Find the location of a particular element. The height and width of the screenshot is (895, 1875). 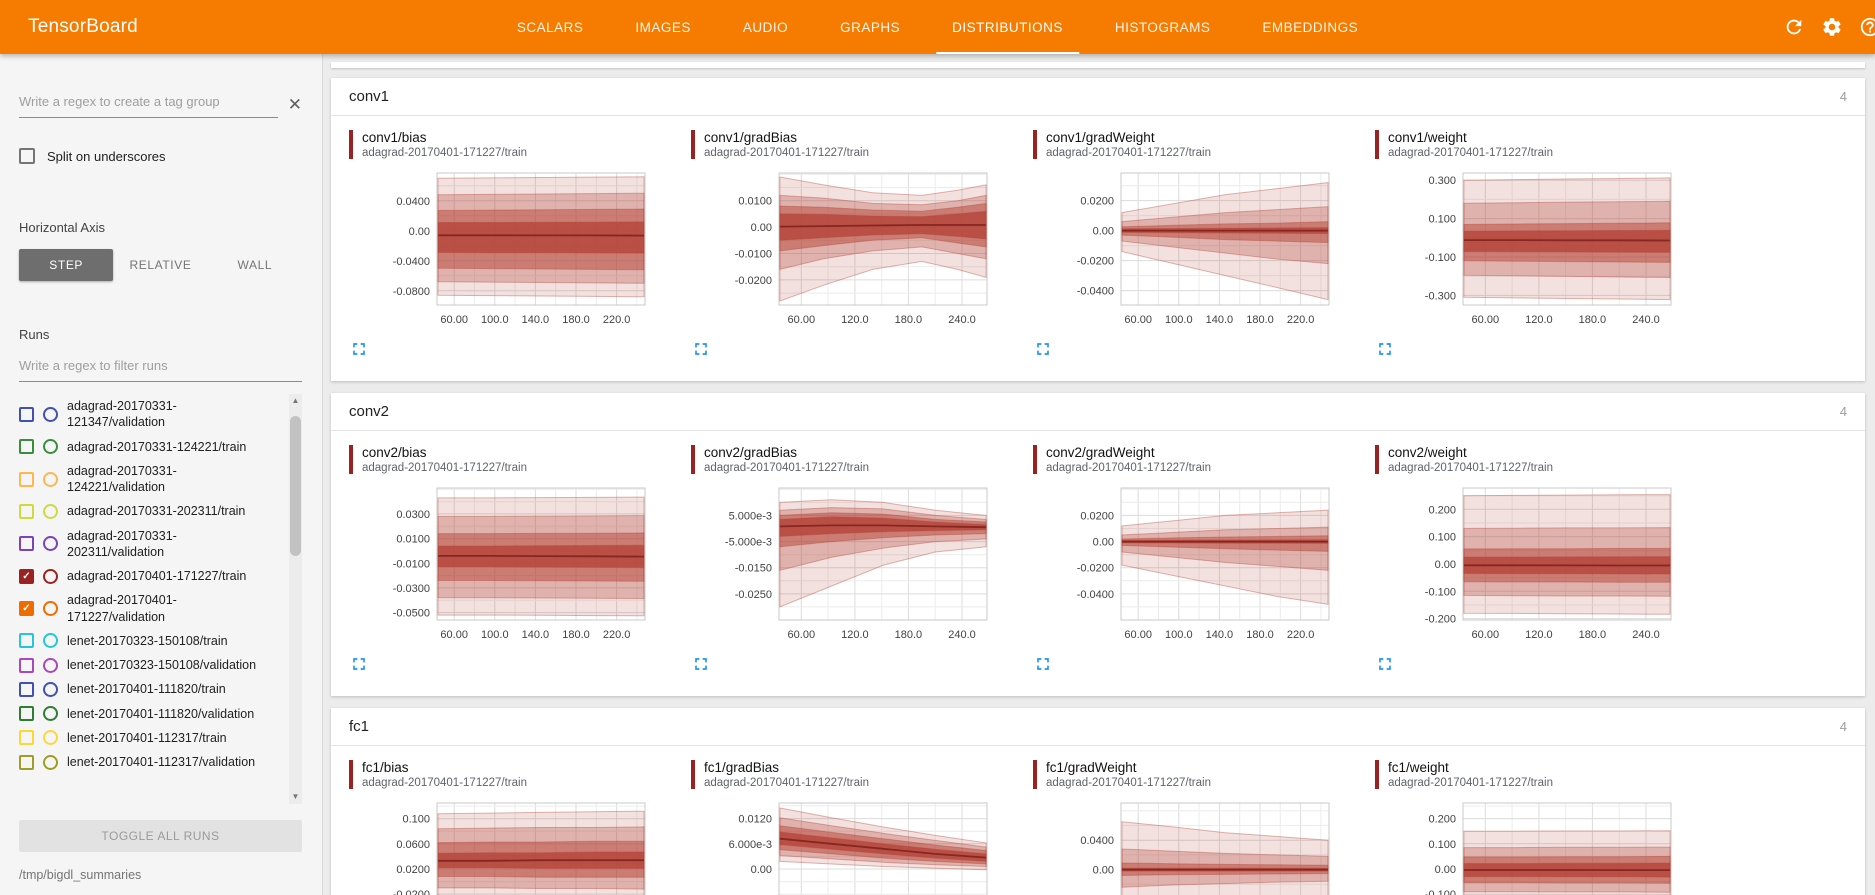

chart-title-block: fc1/bias adagrad-20170401-171227/train is located at coordinates (499, 774).